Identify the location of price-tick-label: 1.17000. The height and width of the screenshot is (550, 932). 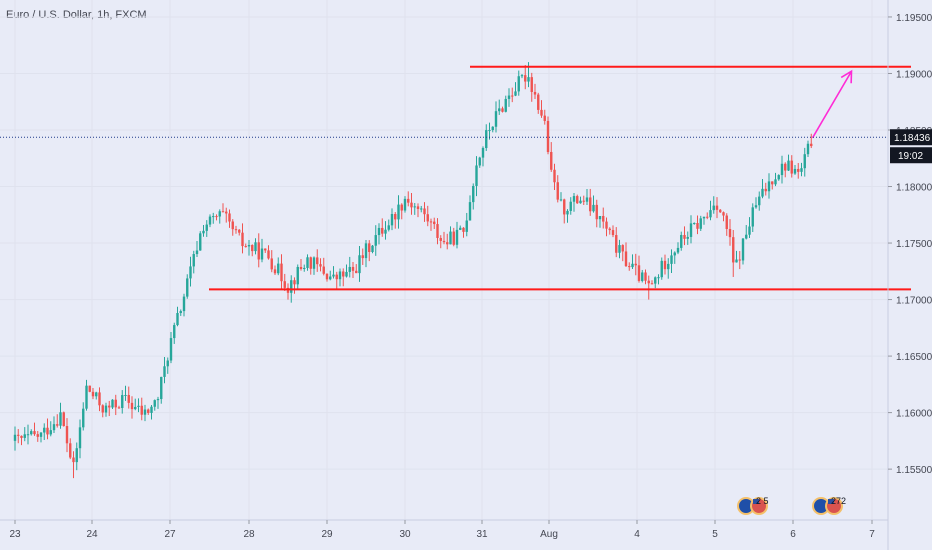
(914, 301).